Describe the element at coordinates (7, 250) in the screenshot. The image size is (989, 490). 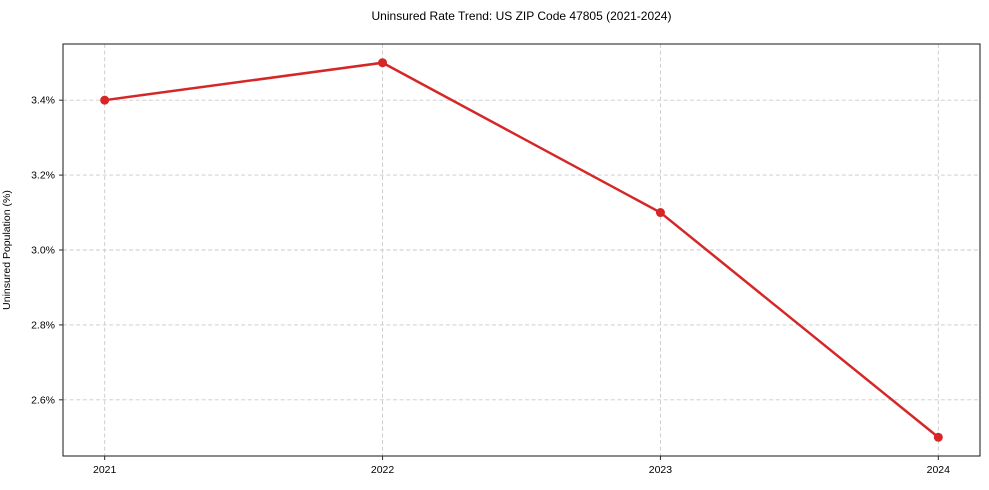
I see `y-axis-label: Uninsured Population (%)` at that location.